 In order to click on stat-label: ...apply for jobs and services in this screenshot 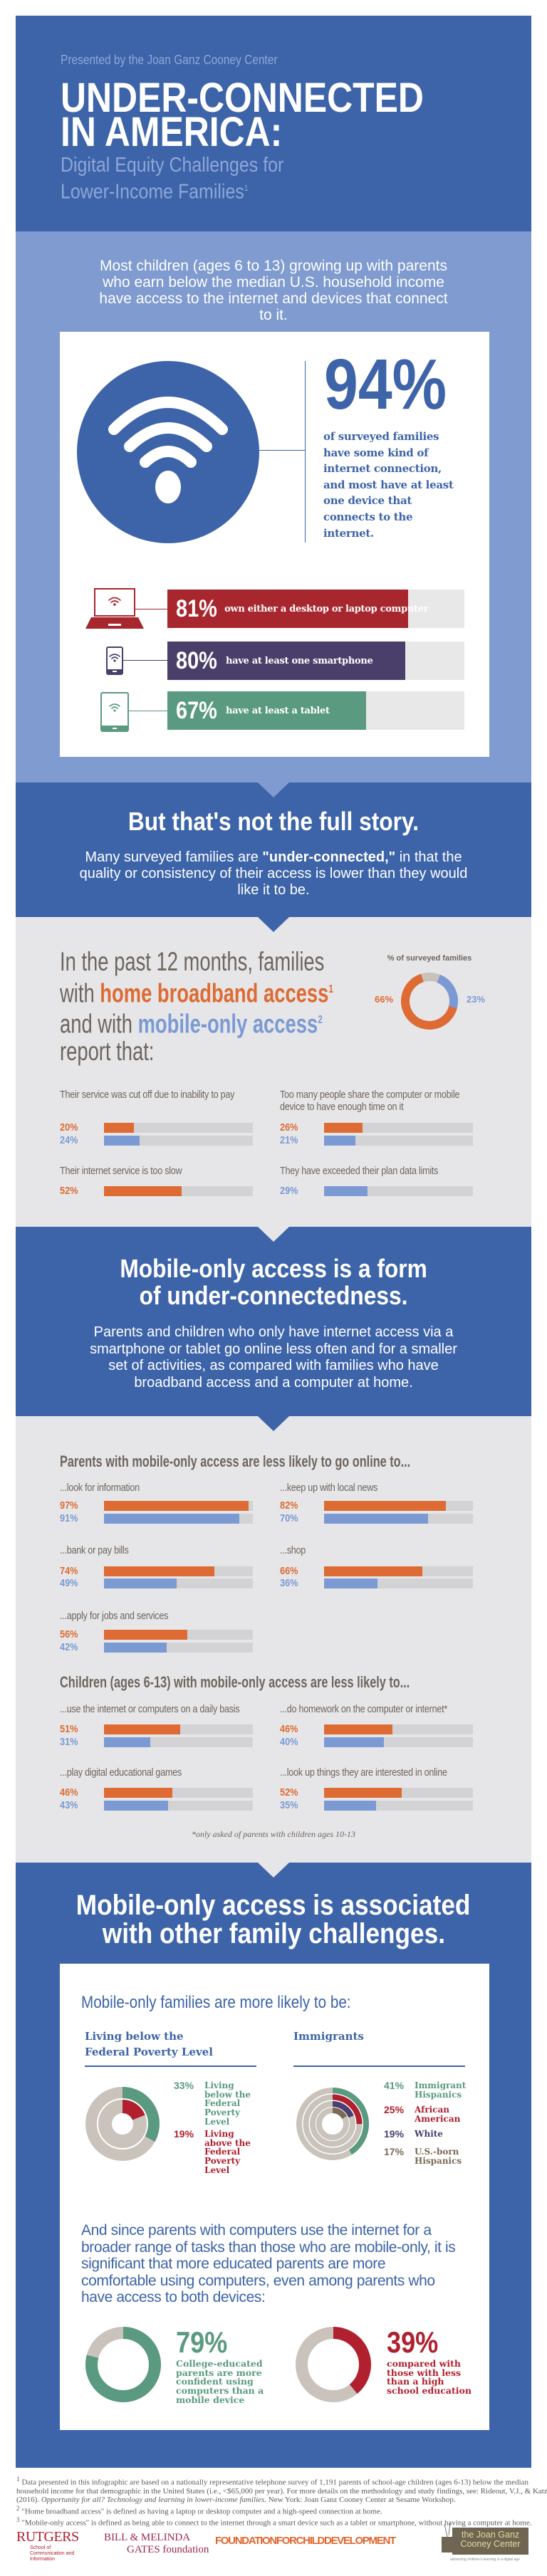, I will do `click(114, 1616)`.